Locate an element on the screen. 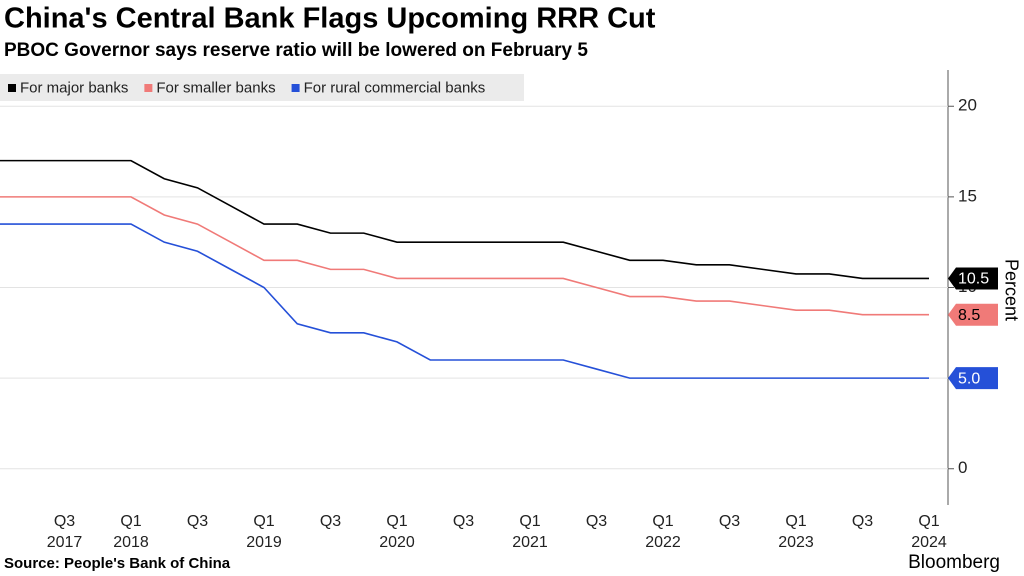 This screenshot has width=1024, height=576. value-label: 8.5 is located at coordinates (969, 315).